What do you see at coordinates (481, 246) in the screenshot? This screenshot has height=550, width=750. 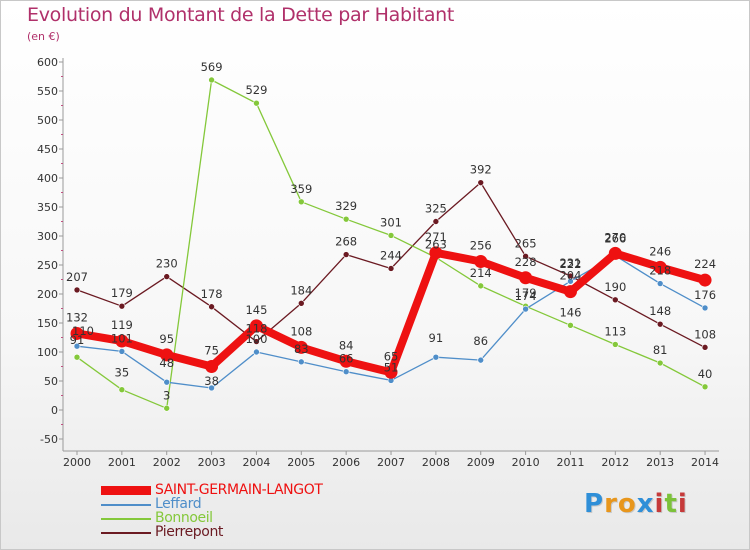 I see `data-label-saint-germain-langot: 256` at bounding box center [481, 246].